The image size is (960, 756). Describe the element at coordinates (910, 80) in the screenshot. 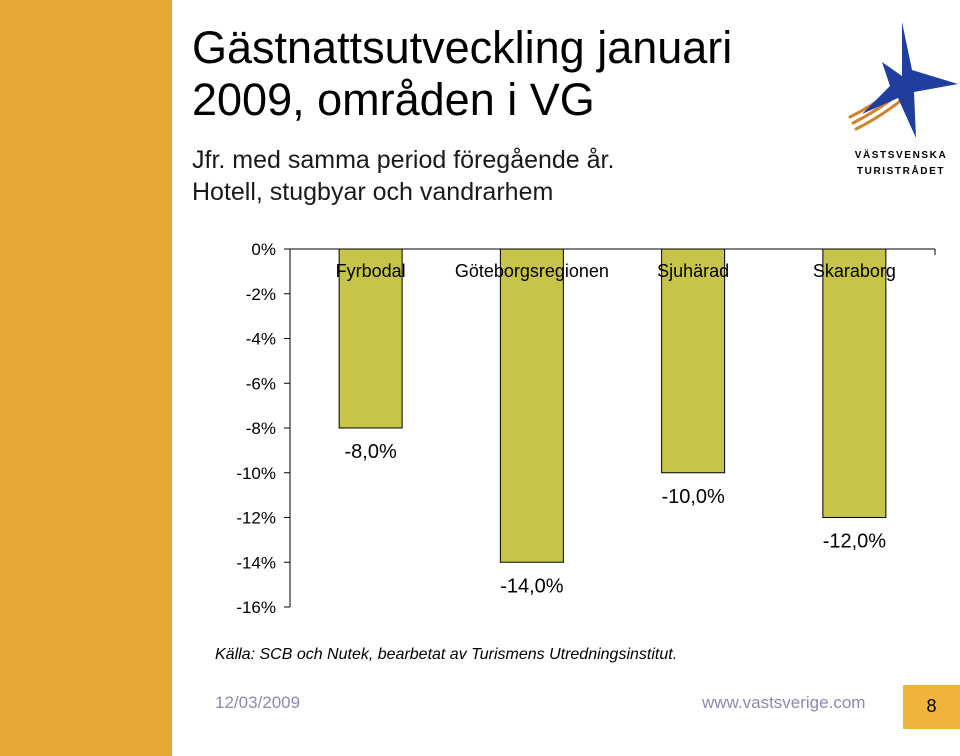

I see `logo-star` at that location.